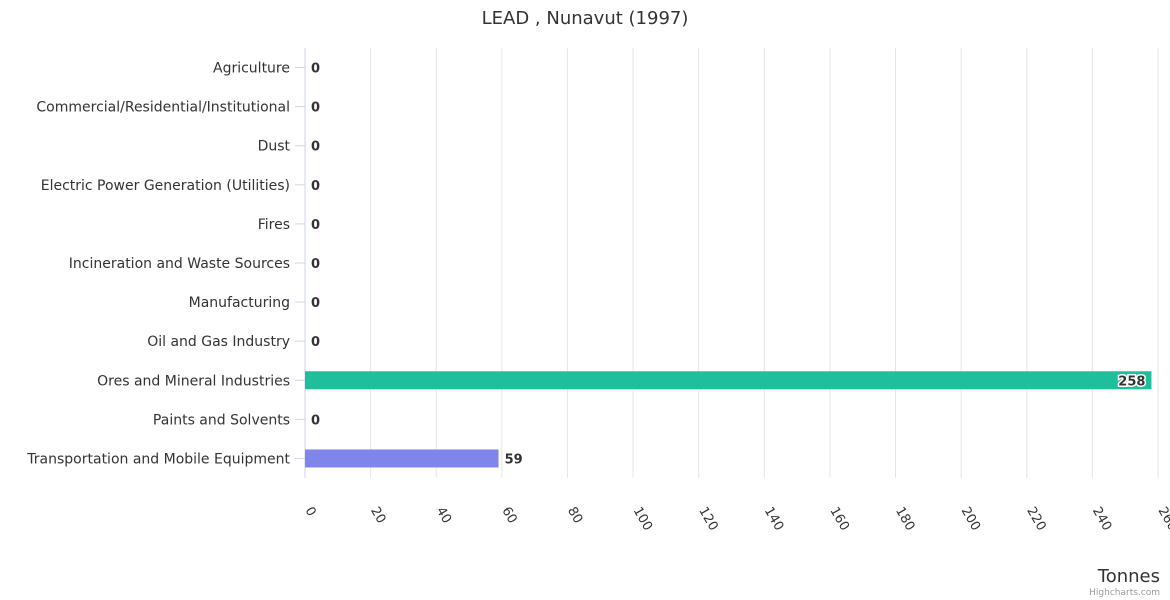 The width and height of the screenshot is (1170, 600). Describe the element at coordinates (179, 264) in the screenshot. I see `category-label: Incineration and Waste Sources` at that location.